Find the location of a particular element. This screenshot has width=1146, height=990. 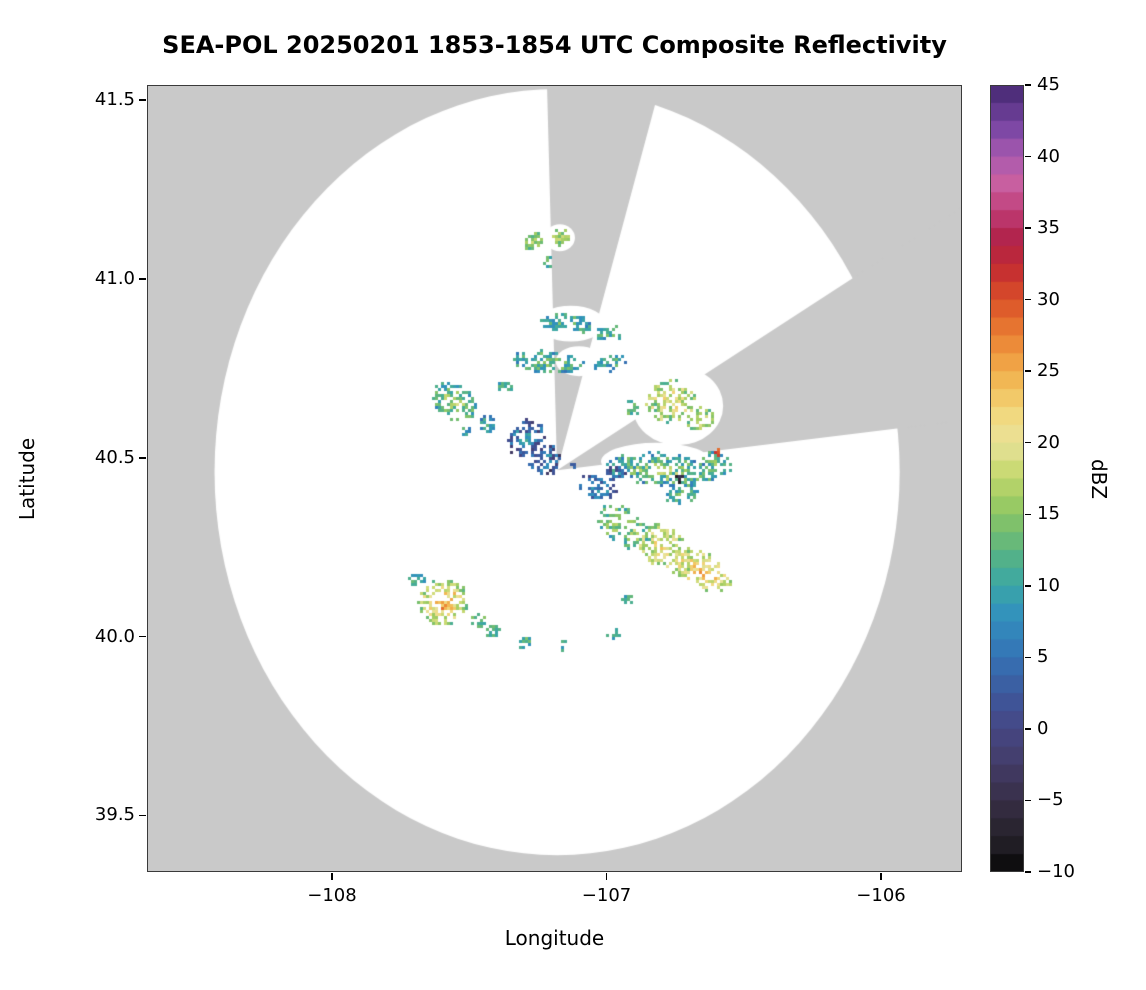

y-axis-label: Latitude is located at coordinates (27, 478).